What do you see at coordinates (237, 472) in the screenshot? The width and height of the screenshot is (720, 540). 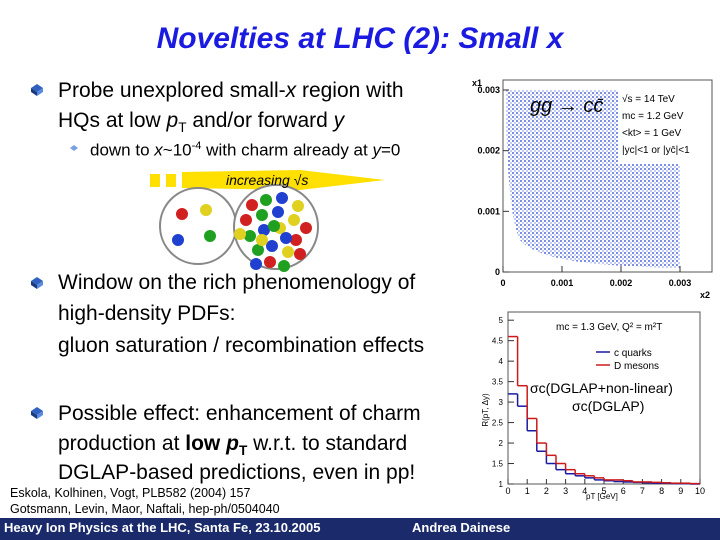 I see `bullet-line: DGLAP-based predictions, even in pp!` at bounding box center [237, 472].